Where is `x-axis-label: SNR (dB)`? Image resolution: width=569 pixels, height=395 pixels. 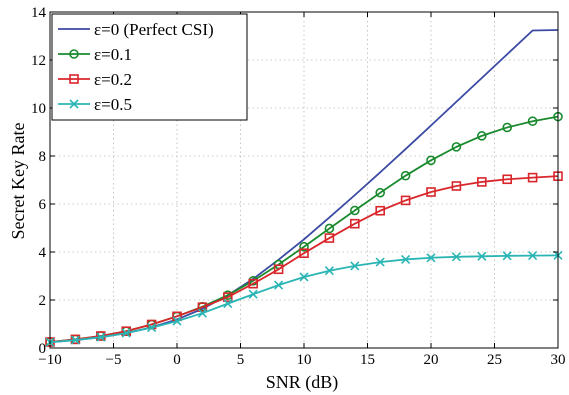
x-axis-label: SNR (dB) is located at coordinates (302, 382).